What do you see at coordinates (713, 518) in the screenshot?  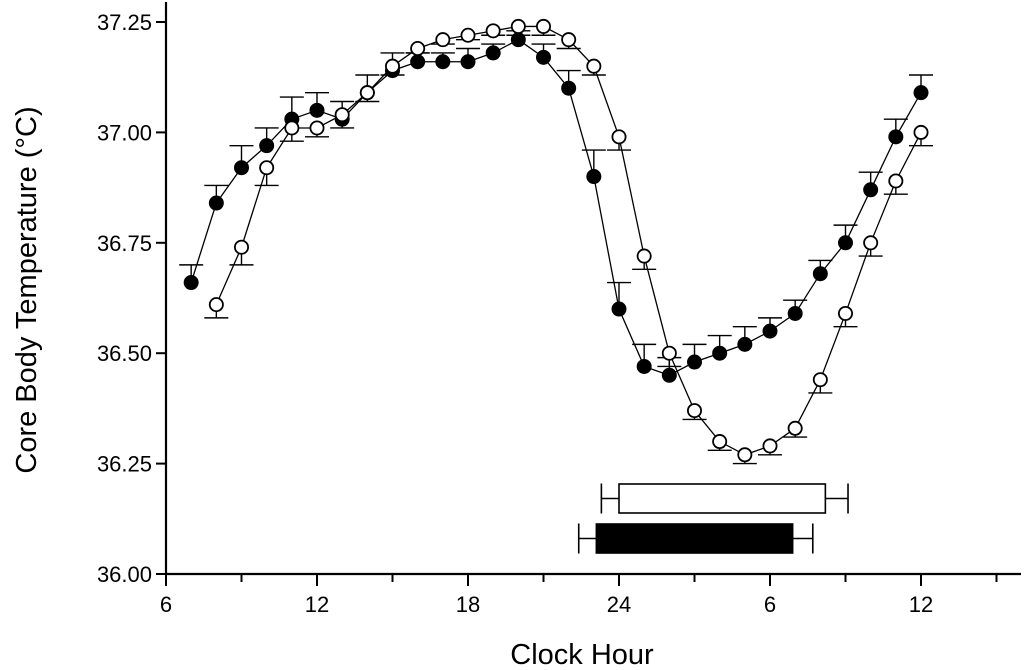 I see `sleep-period-bars` at bounding box center [713, 518].